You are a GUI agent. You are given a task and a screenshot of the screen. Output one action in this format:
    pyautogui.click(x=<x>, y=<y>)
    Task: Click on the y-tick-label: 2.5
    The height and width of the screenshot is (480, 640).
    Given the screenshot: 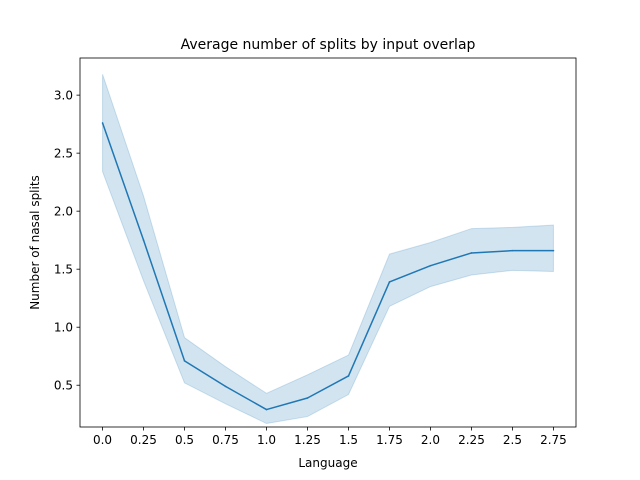 What is the action you would take?
    pyautogui.click(x=63, y=153)
    